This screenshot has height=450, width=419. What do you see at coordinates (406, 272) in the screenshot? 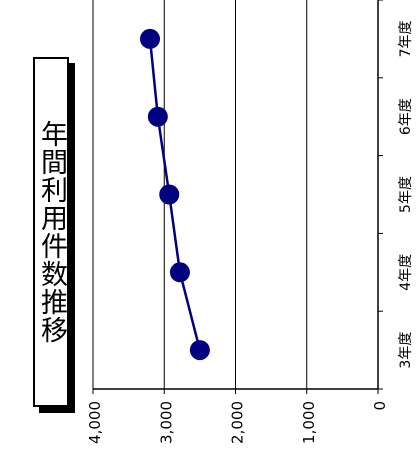
I see `category-label: 4年度` at bounding box center [406, 272].